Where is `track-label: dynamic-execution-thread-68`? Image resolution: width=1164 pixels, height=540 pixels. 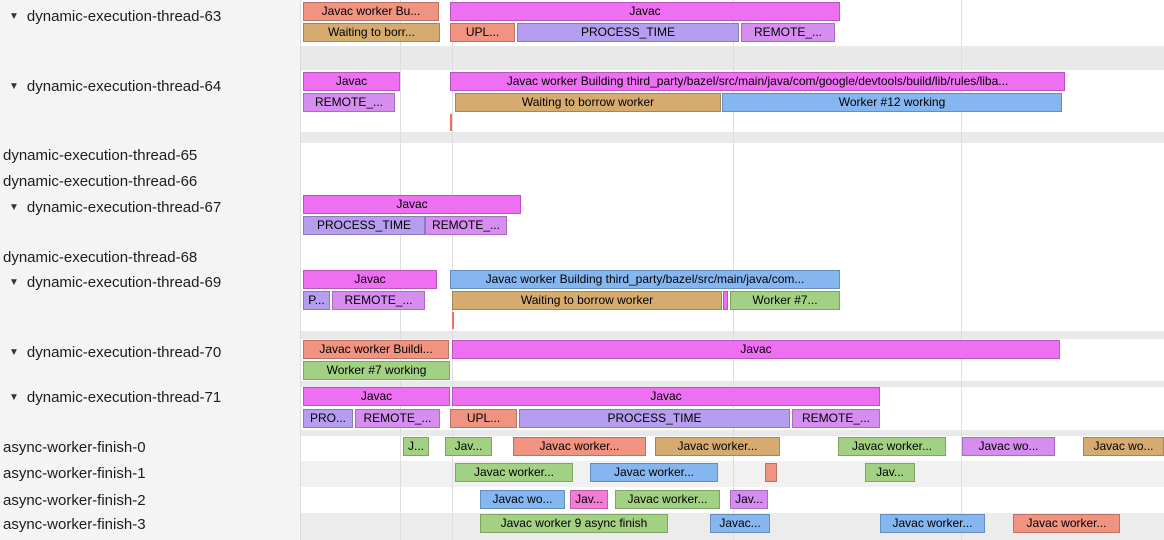
track-label: dynamic-execution-thread-68 is located at coordinates (150, 257).